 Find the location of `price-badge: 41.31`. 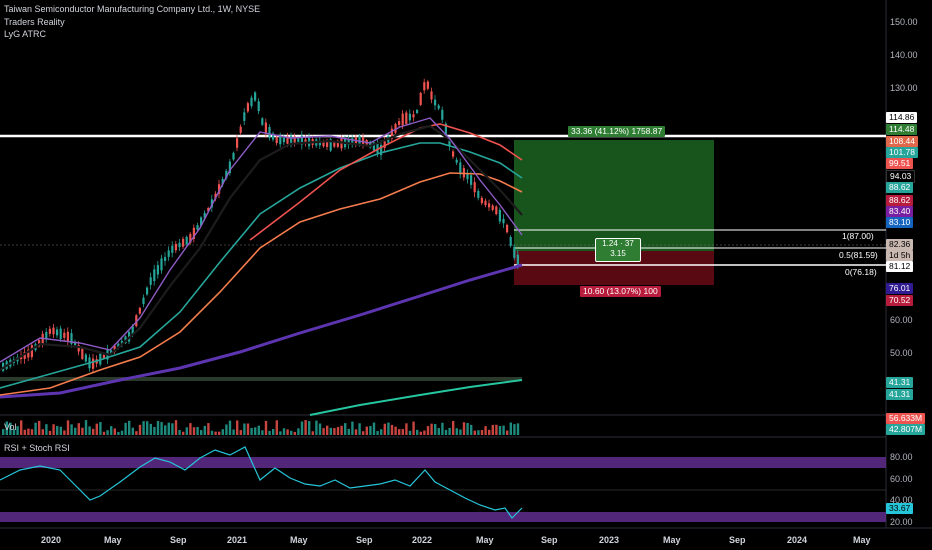

price-badge: 41.31 is located at coordinates (900, 394).